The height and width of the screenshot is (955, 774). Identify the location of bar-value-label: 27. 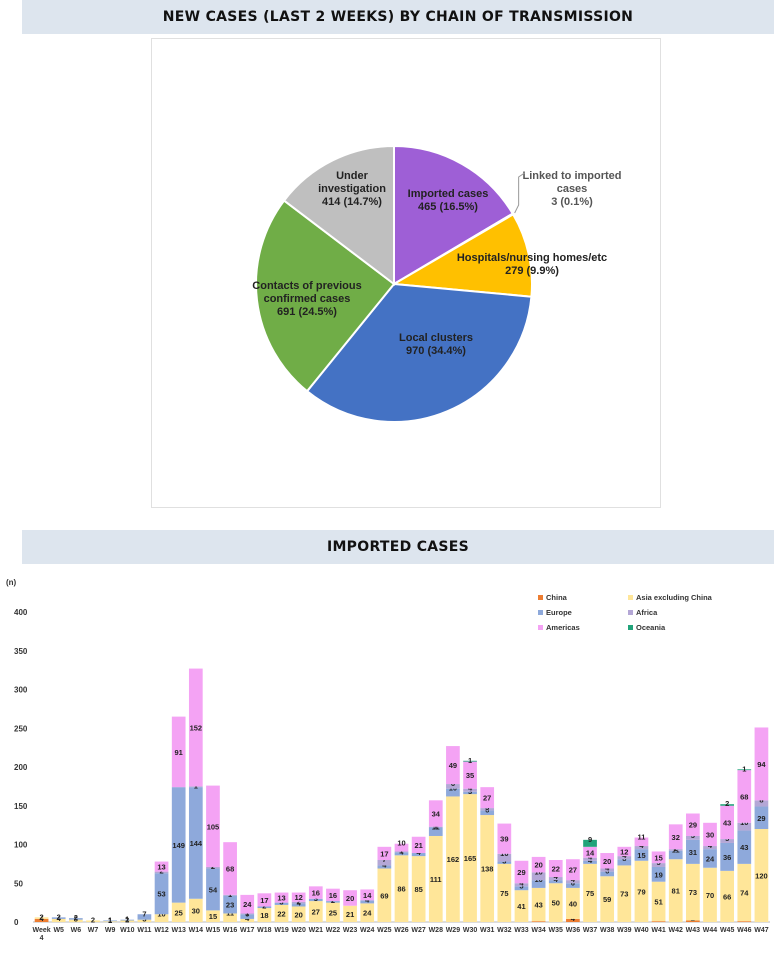
(573, 870).